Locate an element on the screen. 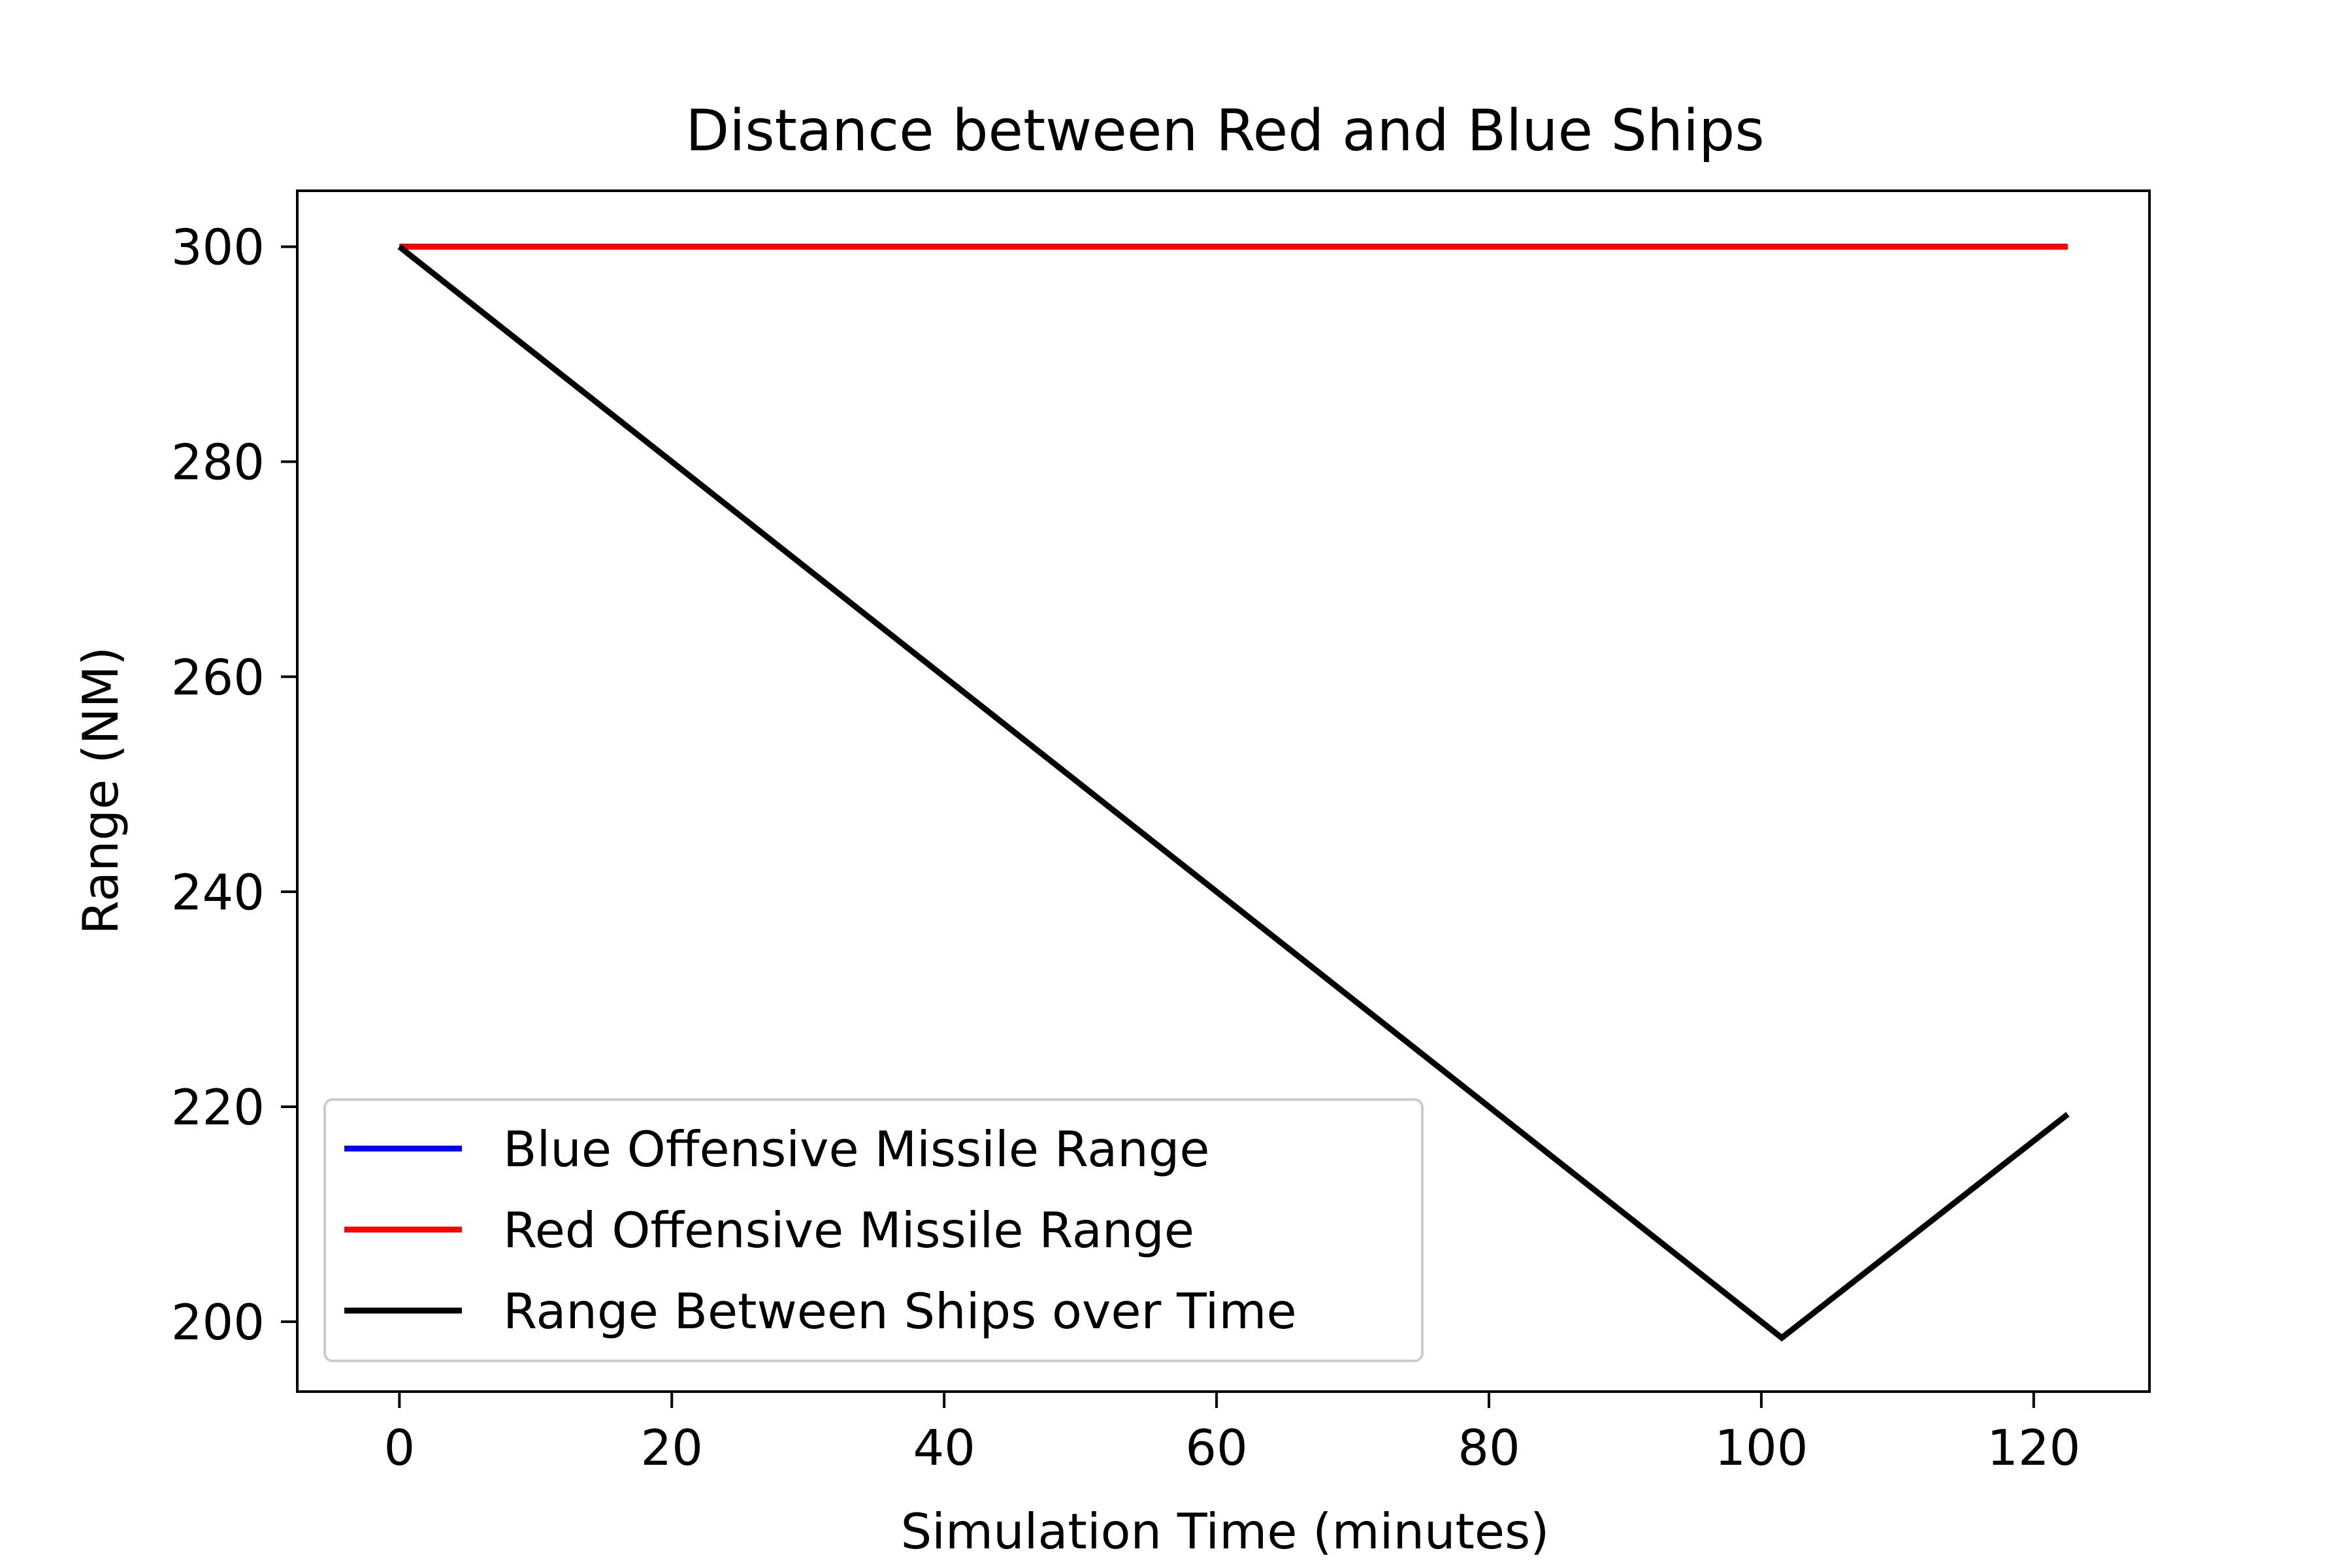  x-tick-label: 120 is located at coordinates (2033, 1448).